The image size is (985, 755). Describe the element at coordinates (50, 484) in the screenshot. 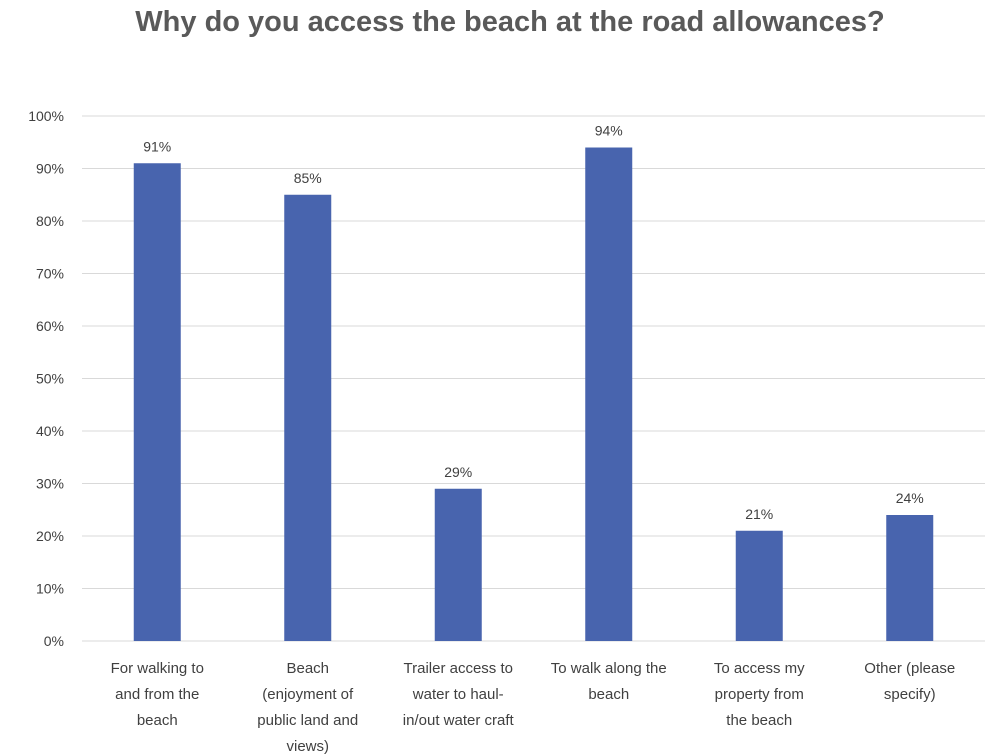

I see `y-tick-label: 30%` at that location.